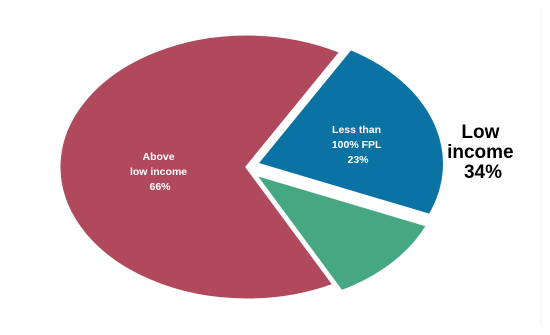  I want to click on low-income-callout: Low income 34%, so click(483, 152).